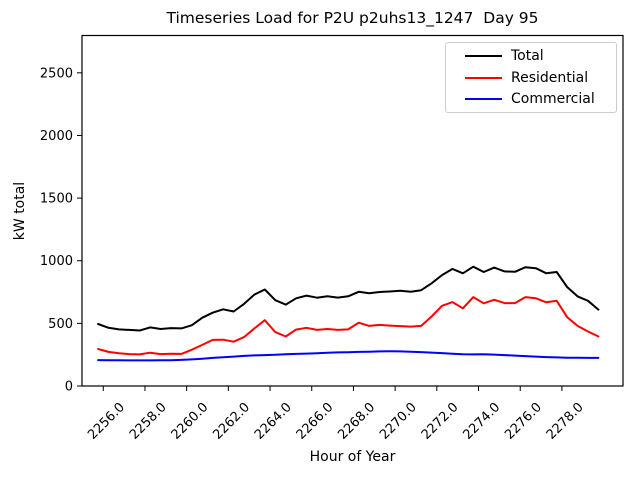  I want to click on legend-label-residential: Residential, so click(550, 77).